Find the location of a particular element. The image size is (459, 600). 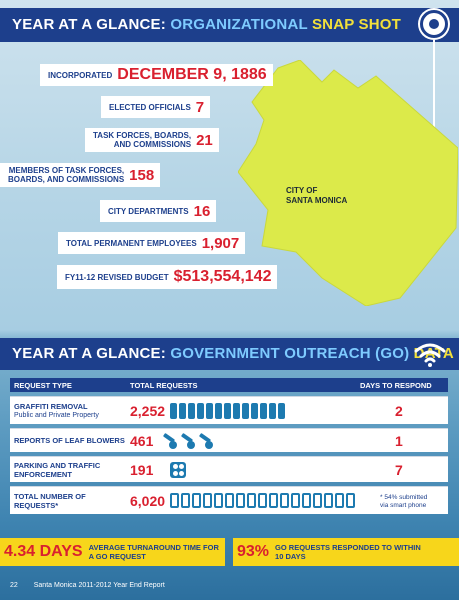

trash-bin-icon-row is located at coordinates (227, 411).